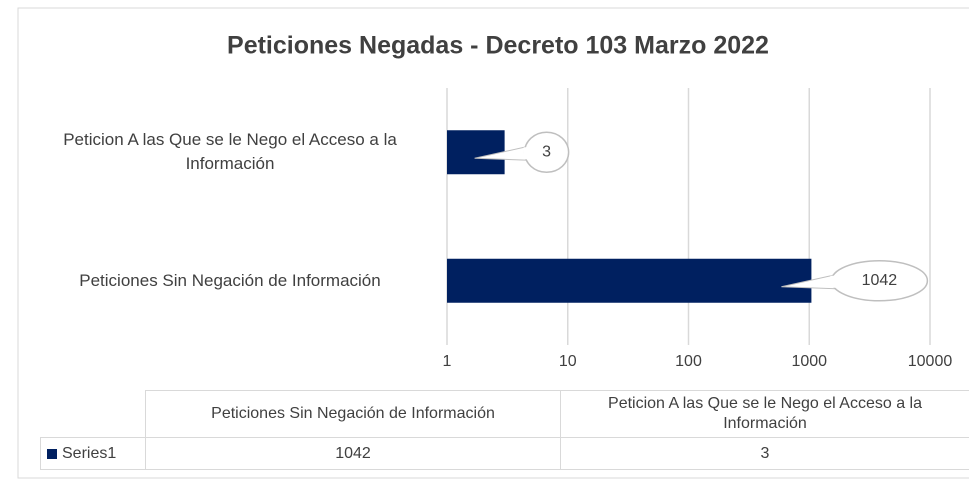 The height and width of the screenshot is (480, 969). I want to click on x-tick-label: 100, so click(688, 361).